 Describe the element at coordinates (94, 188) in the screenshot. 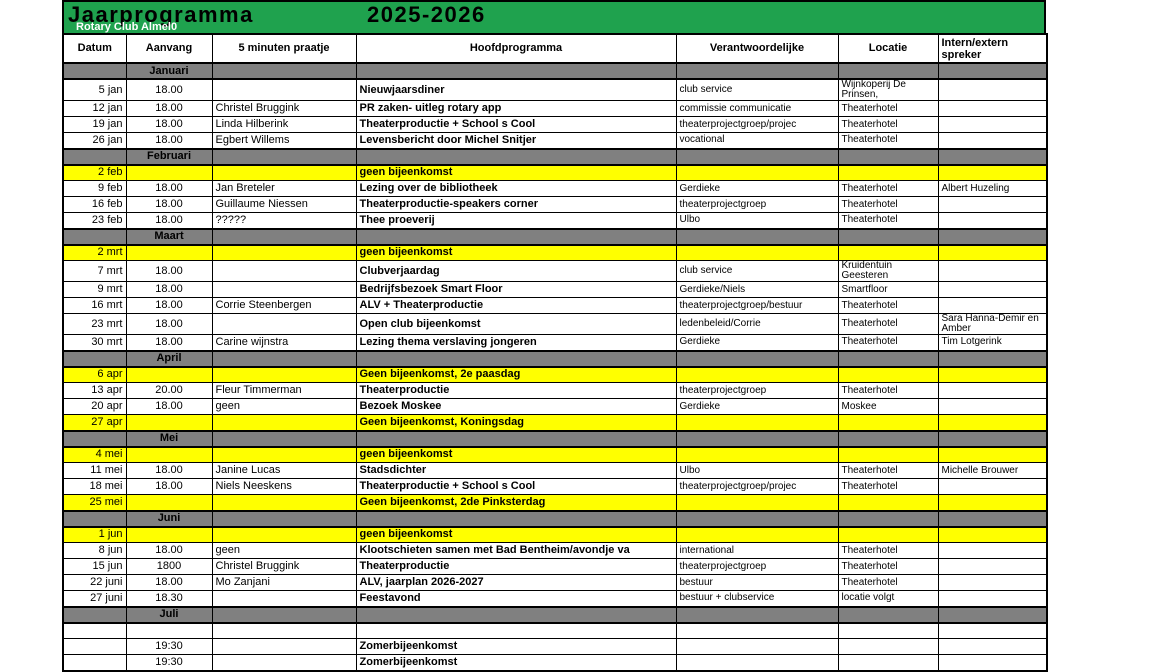

I see `cell-datum: 9 feb` at that location.